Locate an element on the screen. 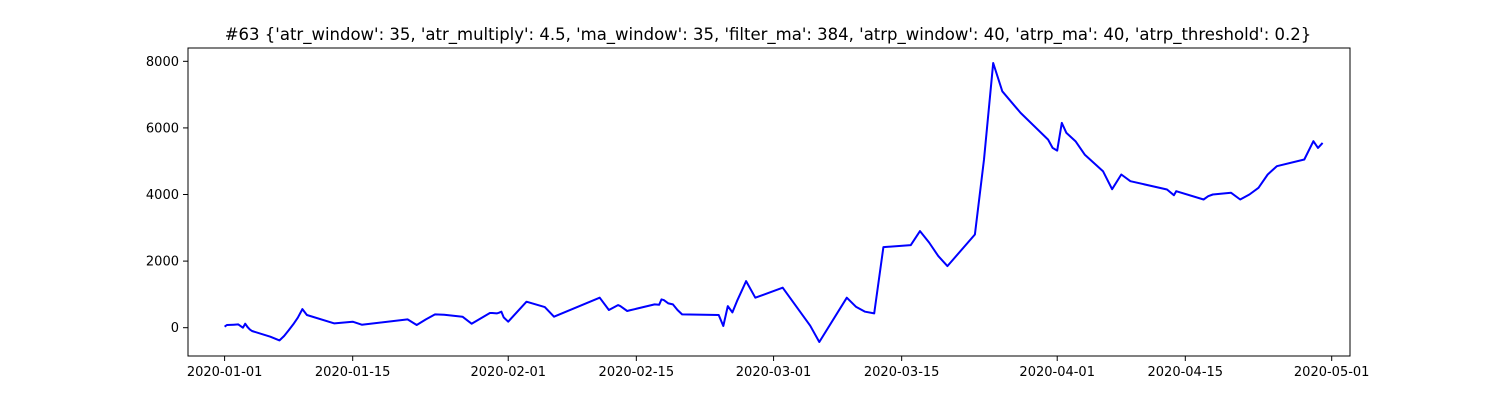 Image resolution: width=1500 pixels, height=404 pixels. y-tick-label: 8000 is located at coordinates (162, 62).